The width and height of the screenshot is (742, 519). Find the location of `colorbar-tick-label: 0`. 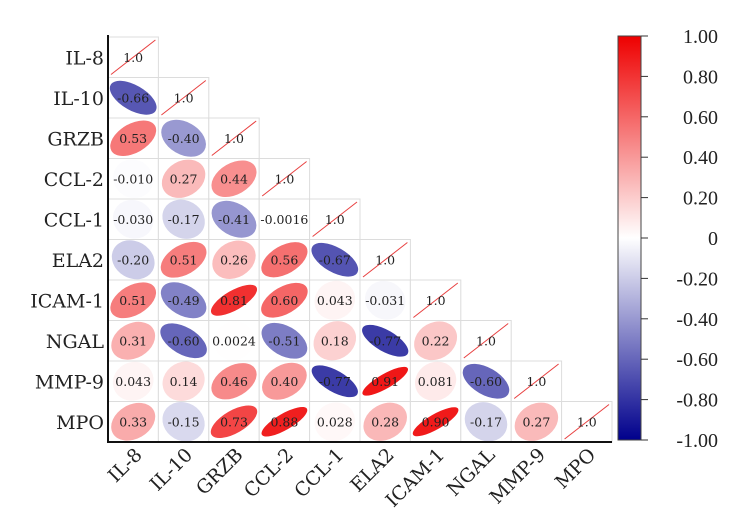

colorbar-tick-label: 0 is located at coordinates (713, 239).